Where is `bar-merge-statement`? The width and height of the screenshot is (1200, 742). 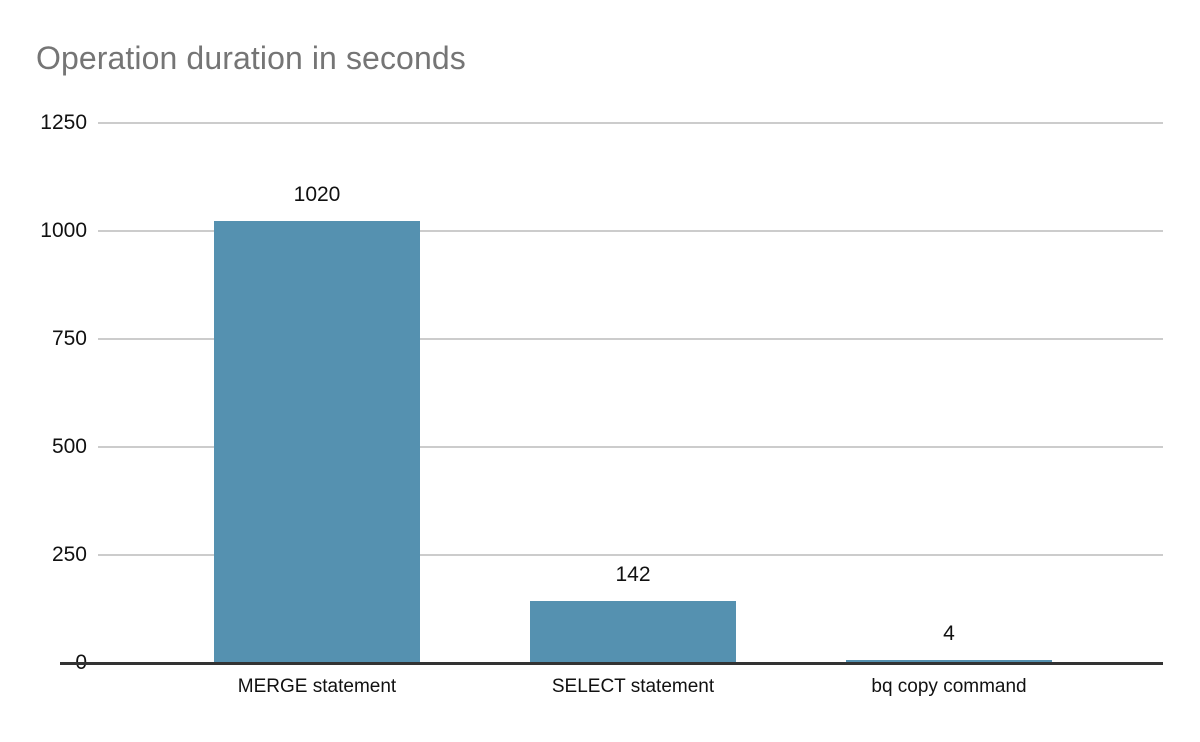
bar-merge-statement is located at coordinates (317, 441).